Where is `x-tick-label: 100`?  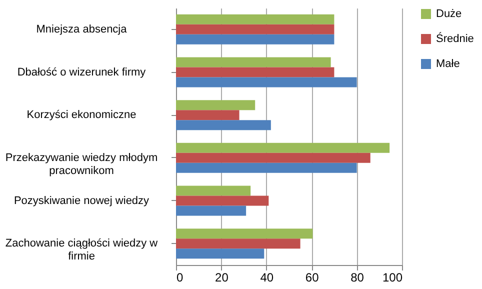 x-tick-label: 100 is located at coordinates (392, 277).